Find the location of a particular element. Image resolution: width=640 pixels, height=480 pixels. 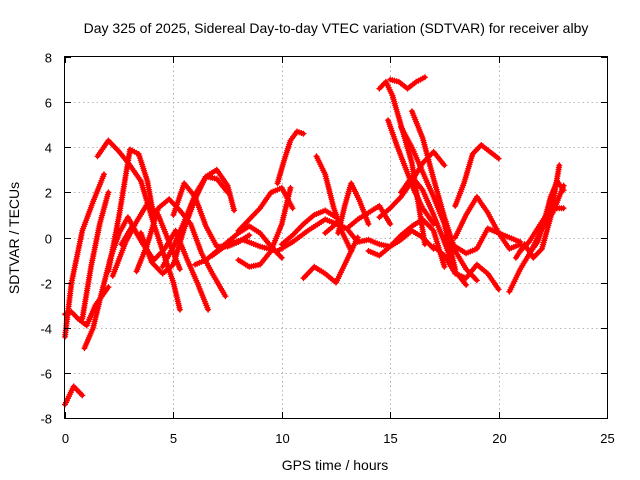

y-tick-label: -4 is located at coordinates (46, 329).